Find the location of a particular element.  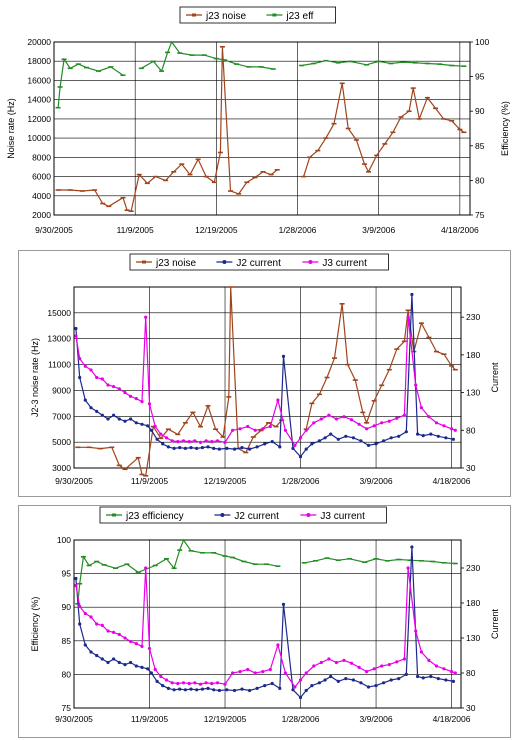

y2-tick-label: 90 is located at coordinates (480, 111).